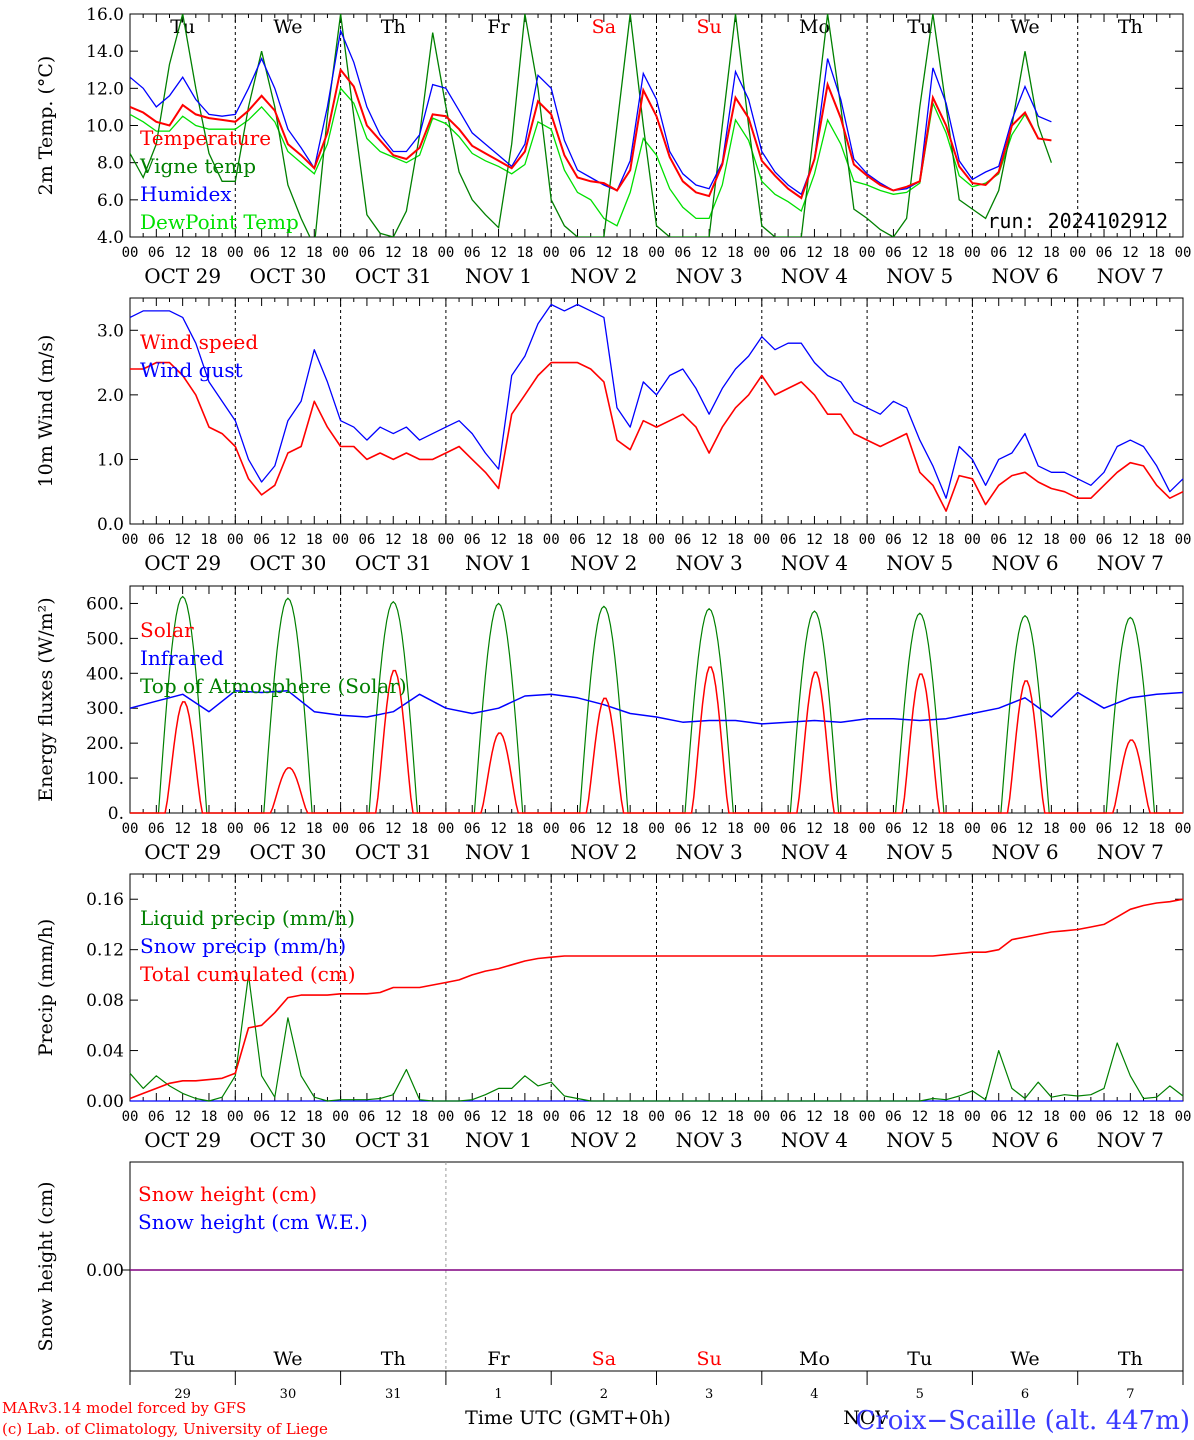 The image size is (1194, 1440). Describe the element at coordinates (920, 1394) in the screenshot. I see `day-number-label: 5` at that location.